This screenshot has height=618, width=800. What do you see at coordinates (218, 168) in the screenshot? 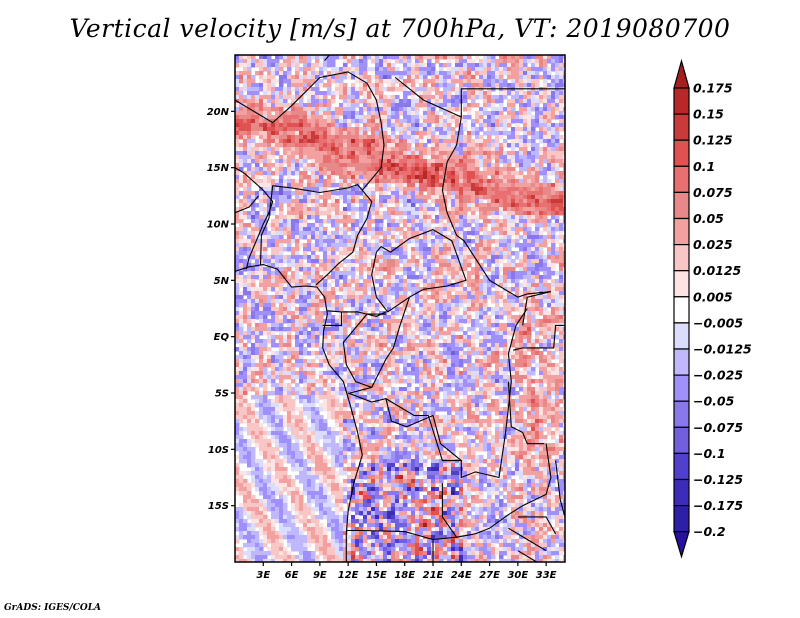
I see `y-tick-label: 15N` at bounding box center [218, 168].